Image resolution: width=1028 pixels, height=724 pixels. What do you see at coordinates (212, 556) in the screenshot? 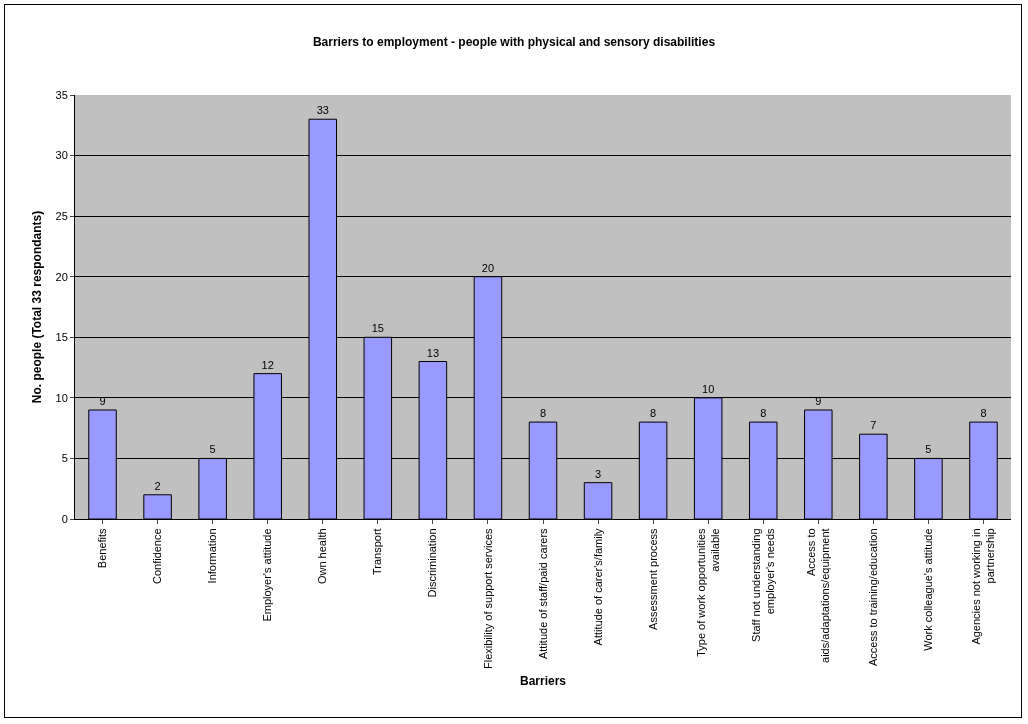
I see `x-tick-label: Information` at bounding box center [212, 556].